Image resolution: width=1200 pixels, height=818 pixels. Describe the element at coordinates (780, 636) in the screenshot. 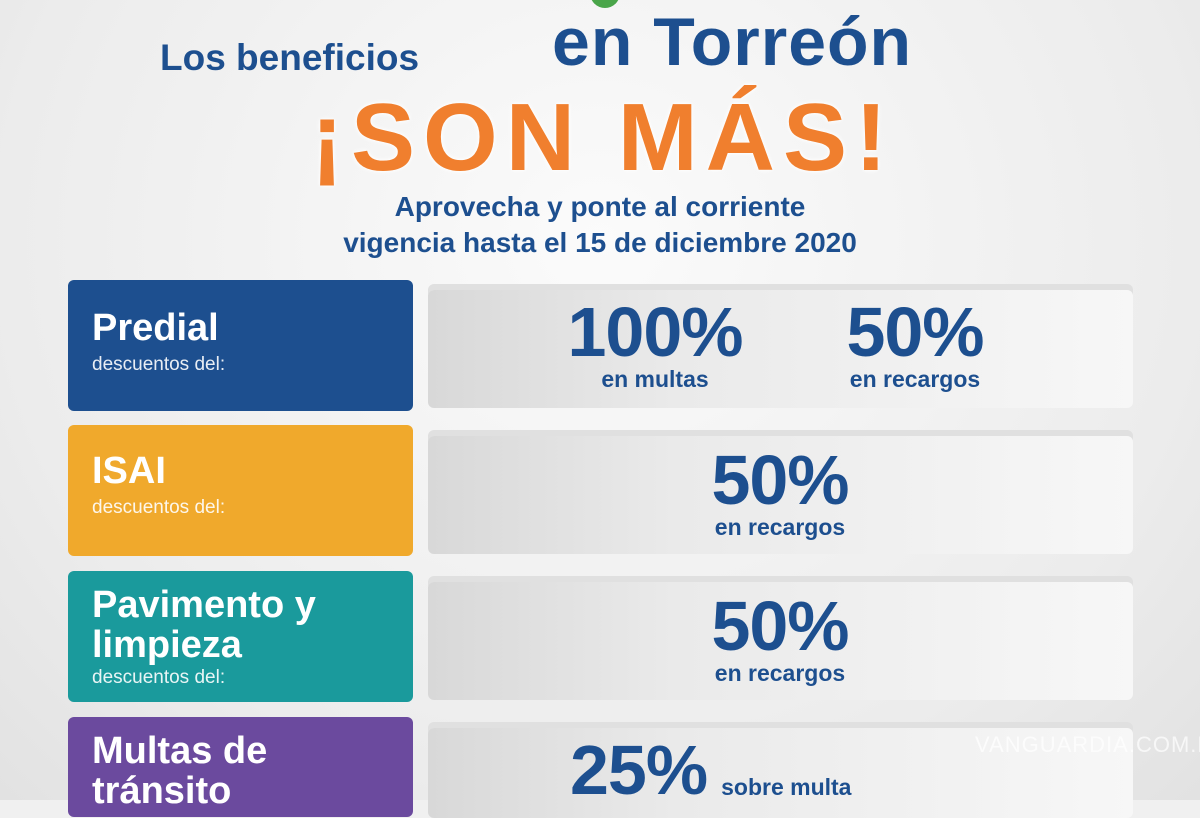

I see `pavimento-value: 50% en recargos` at that location.